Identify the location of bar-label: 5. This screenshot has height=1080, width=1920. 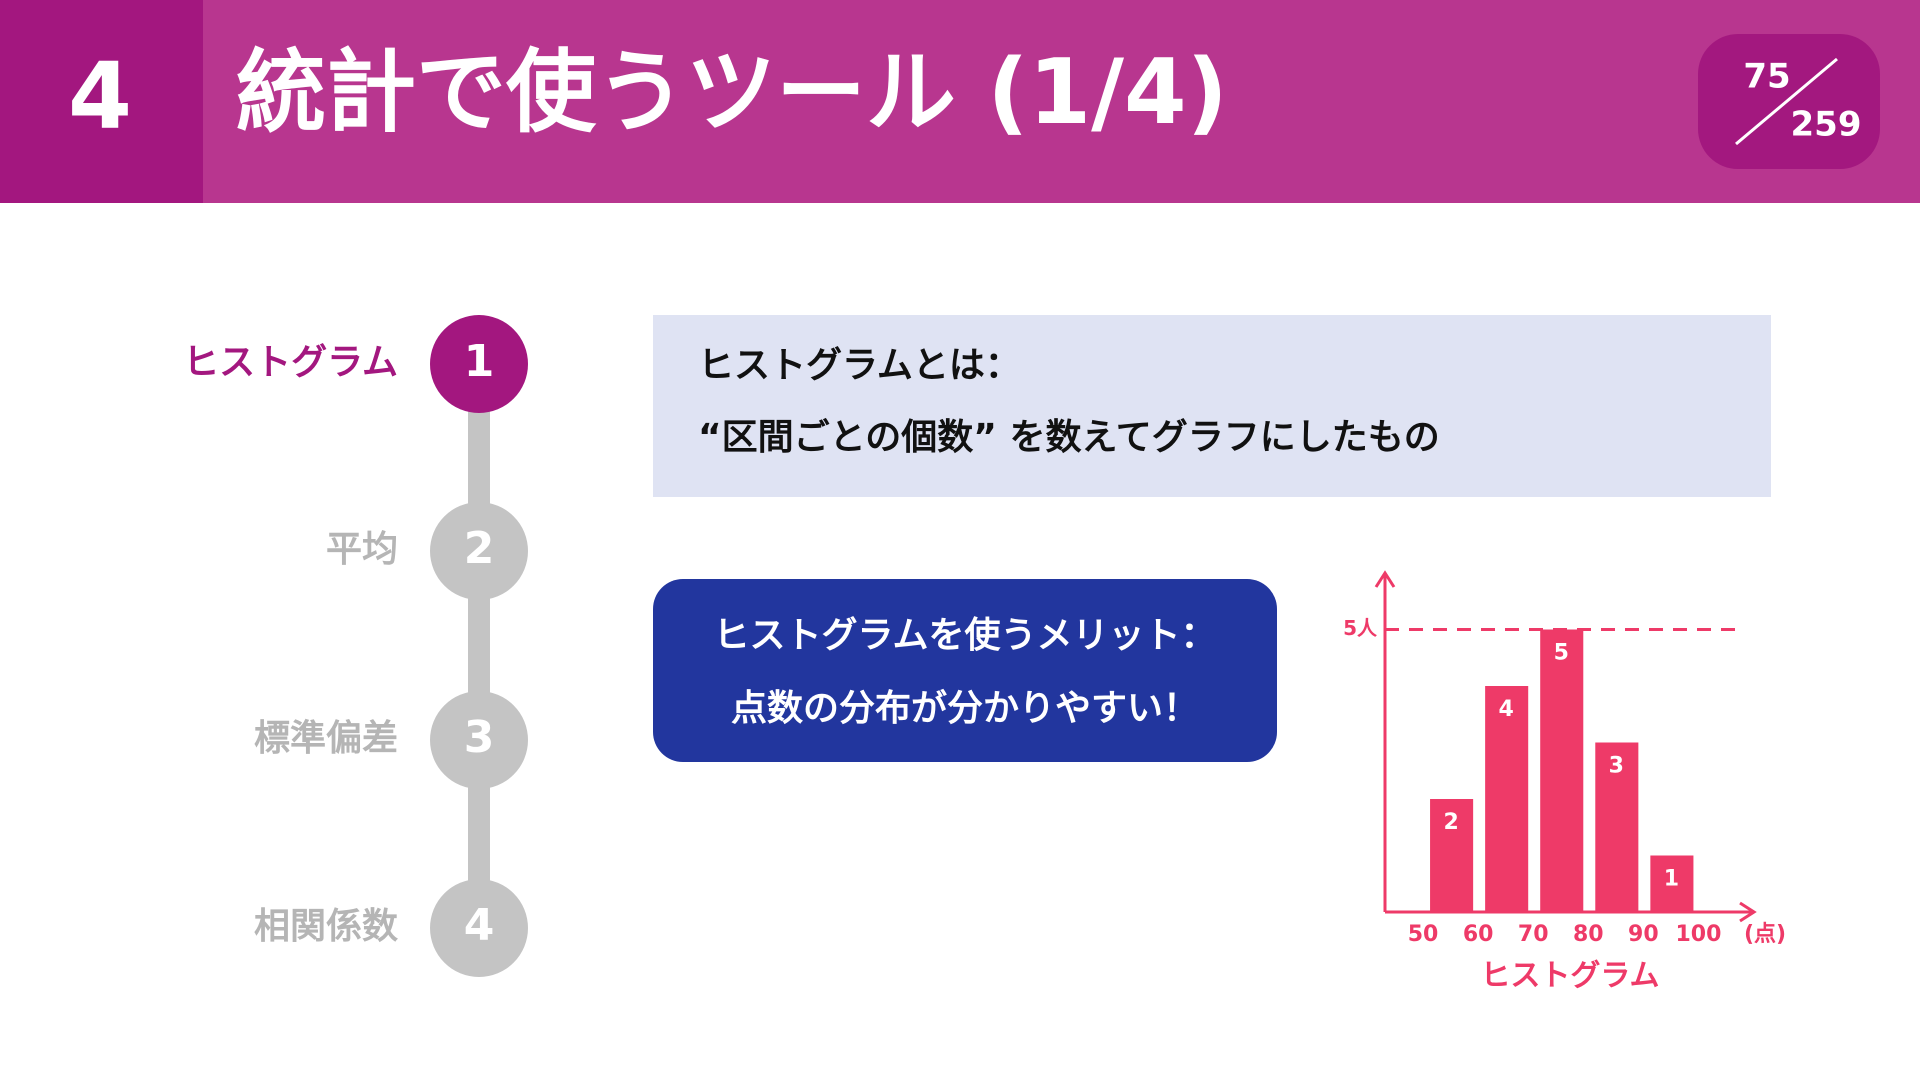
(1561, 653).